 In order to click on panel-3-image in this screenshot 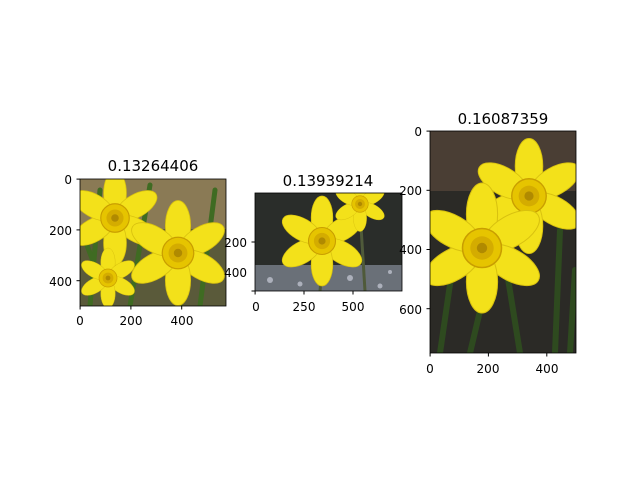, I will do `click(503, 242)`.